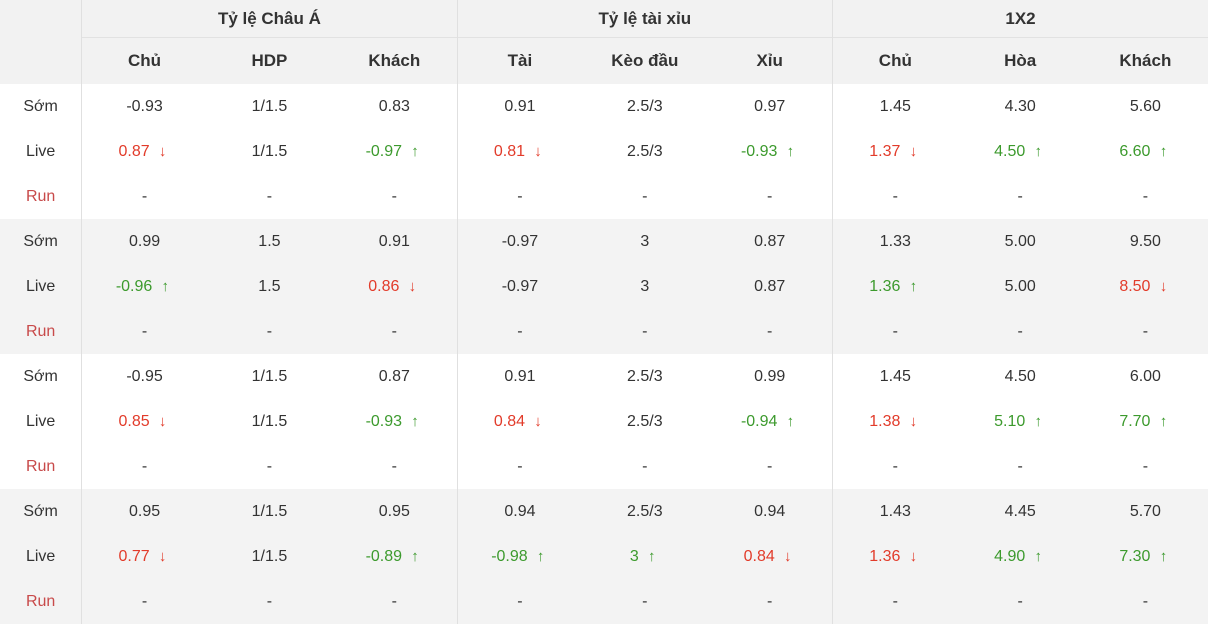 The image size is (1208, 629). Describe the element at coordinates (394, 376) in the screenshot. I see `odds-cell-away: 0.87` at that location.